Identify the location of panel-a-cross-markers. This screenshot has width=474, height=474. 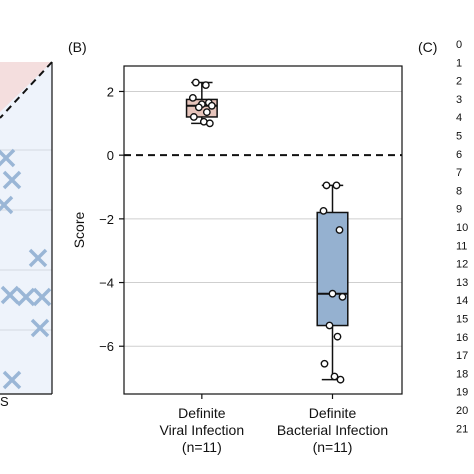
(26, 269).